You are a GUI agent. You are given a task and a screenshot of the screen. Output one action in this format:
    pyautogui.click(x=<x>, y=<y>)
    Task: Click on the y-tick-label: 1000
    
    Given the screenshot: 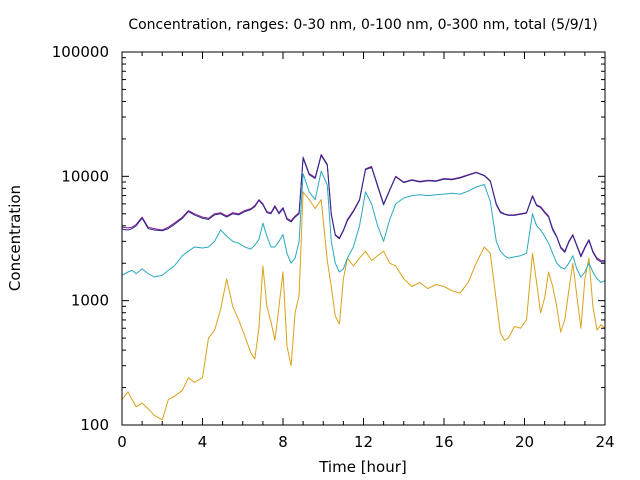 What is the action you would take?
    pyautogui.click(x=90, y=301)
    